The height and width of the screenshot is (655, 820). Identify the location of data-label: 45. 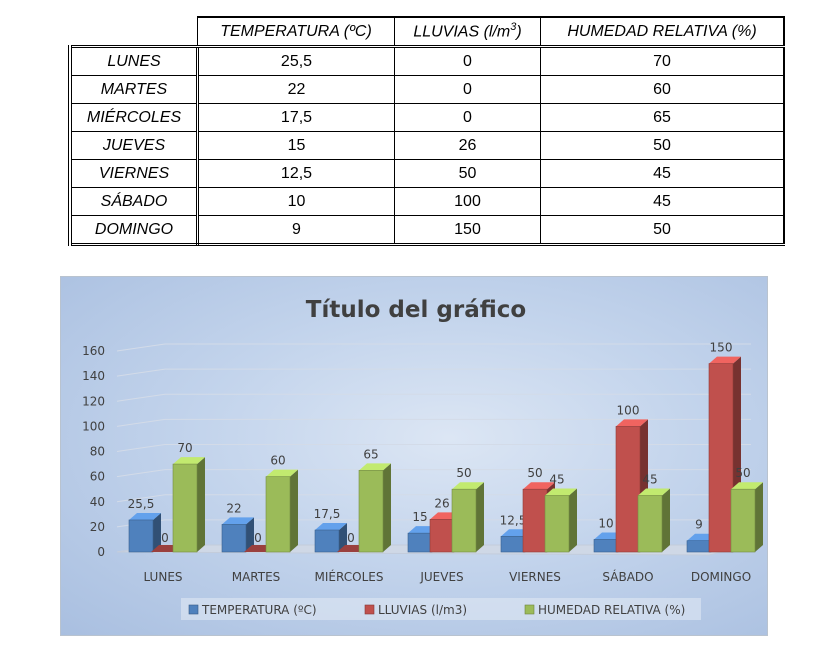
(649, 479).